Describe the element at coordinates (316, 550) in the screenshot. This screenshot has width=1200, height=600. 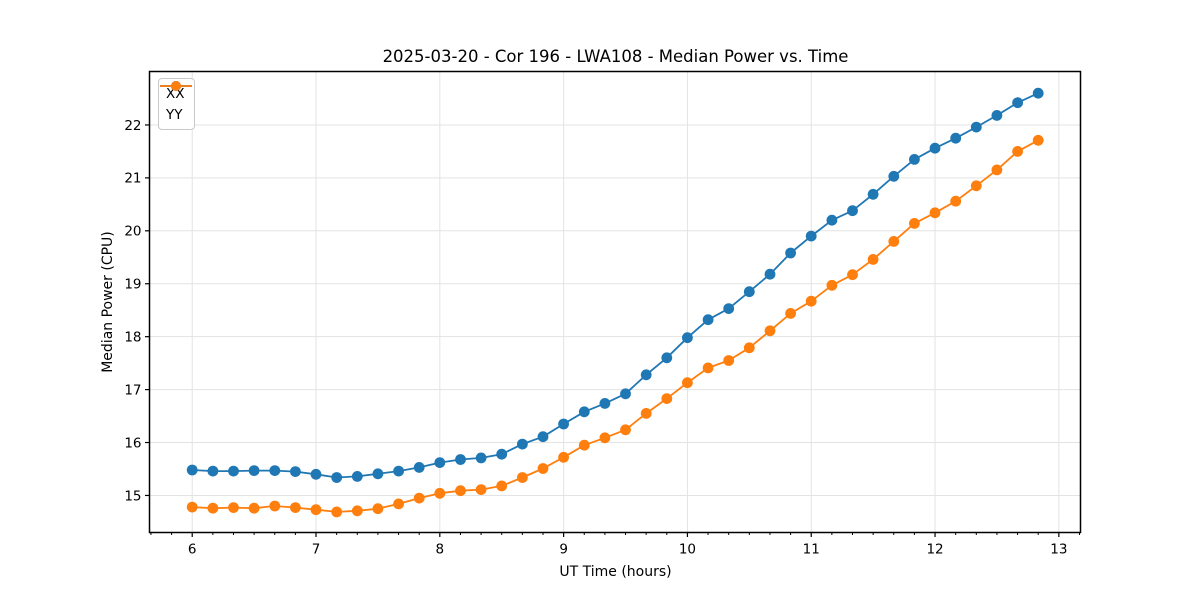
I see `x-tick-label-7: 7` at that location.